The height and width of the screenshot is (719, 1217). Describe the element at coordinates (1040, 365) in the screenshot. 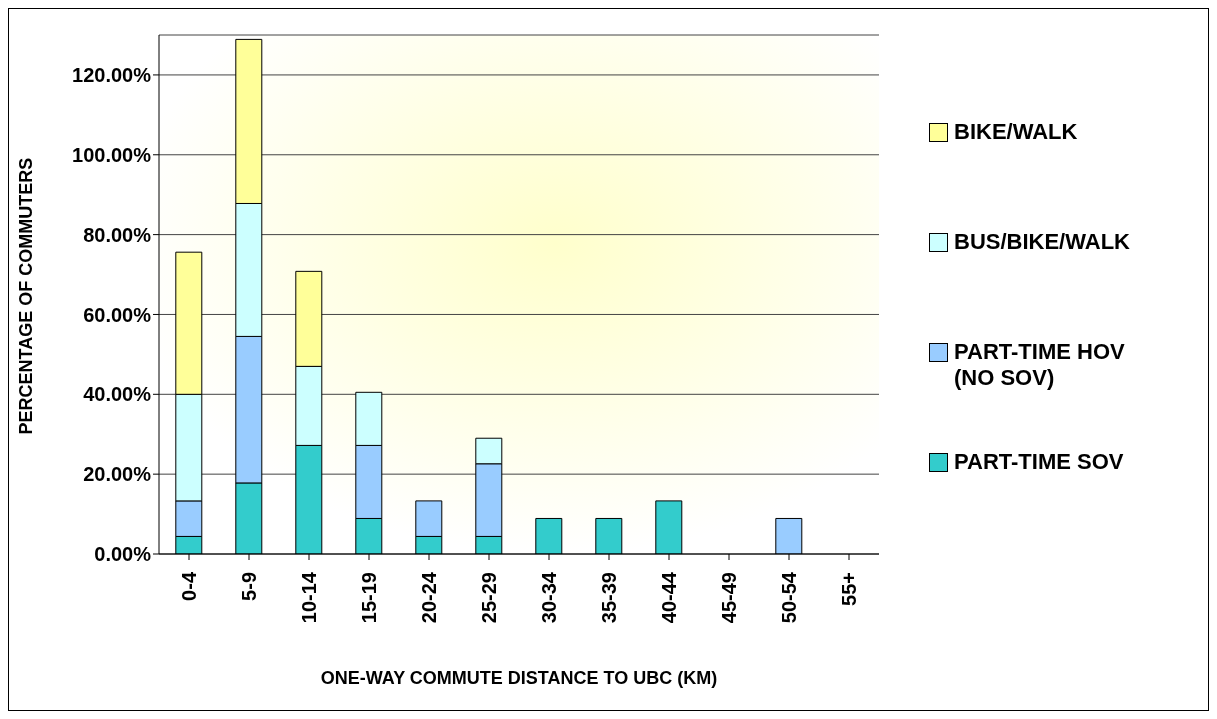

I see `legend-label: PART-TIME HOV (NO SOV)` at that location.